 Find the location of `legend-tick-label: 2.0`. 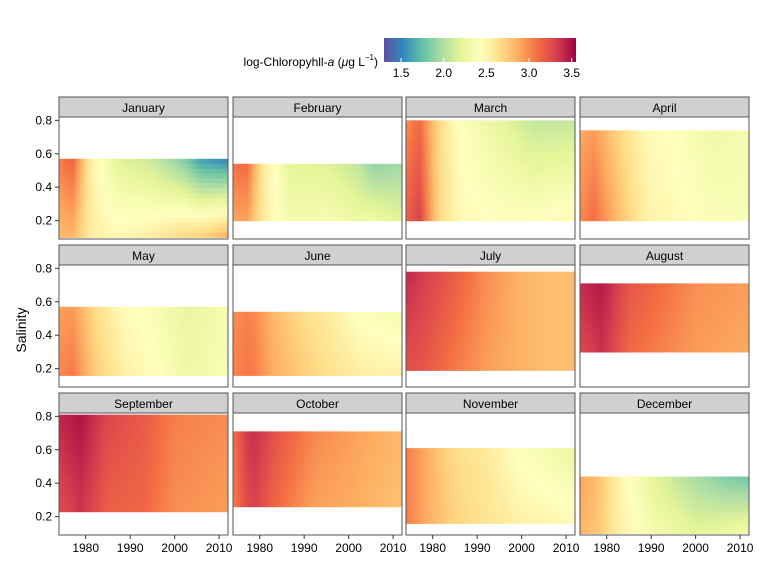

legend-tick-label: 2.0 is located at coordinates (443, 73).